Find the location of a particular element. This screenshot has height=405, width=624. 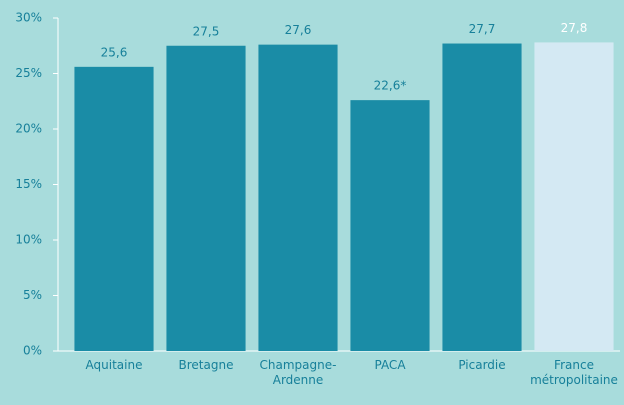

x-tick-label: PACA is located at coordinates (390, 365).